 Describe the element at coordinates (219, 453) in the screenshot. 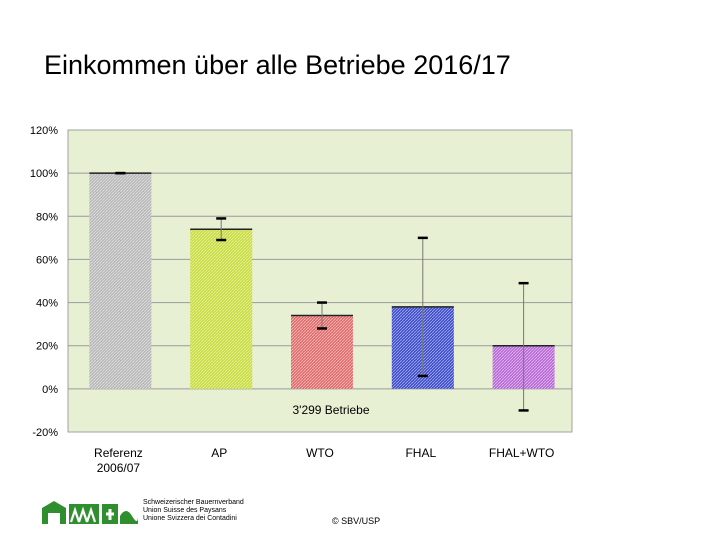

I see `x-tick-label: AP` at that location.